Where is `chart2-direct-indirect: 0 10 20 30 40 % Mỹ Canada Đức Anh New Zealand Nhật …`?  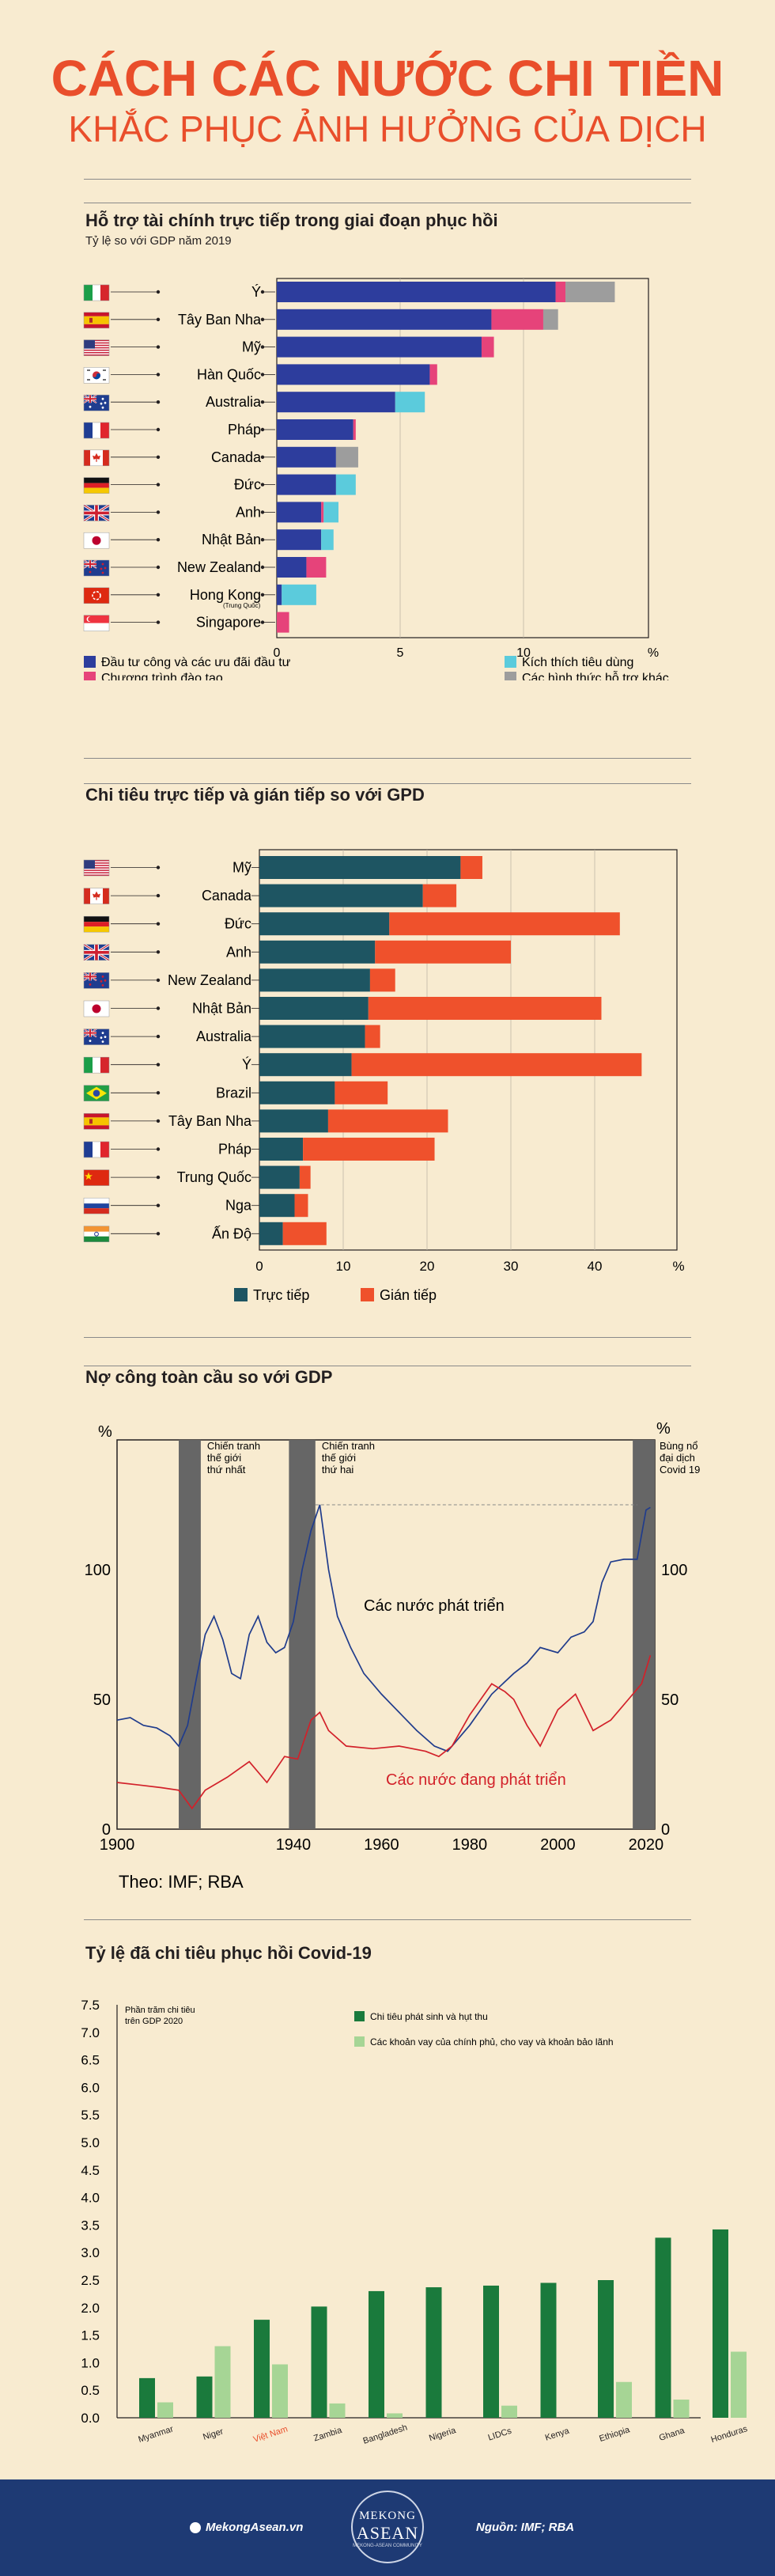 chart2-direct-indirect: 0 10 20 30 40 % Mỹ Canada Đức Anh New Zealand Nhật … is located at coordinates (384, 1076).